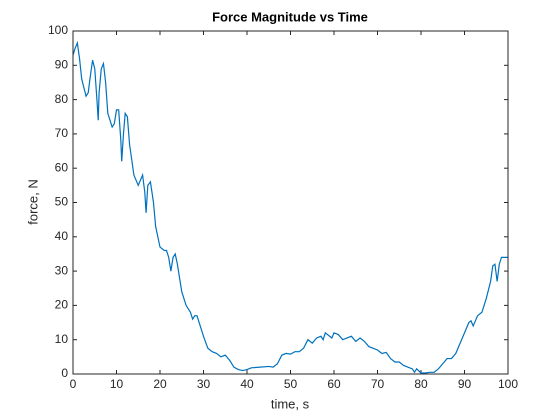 The width and height of the screenshot is (560, 420). What do you see at coordinates (62, 202) in the screenshot?
I see `y-tick-label: 50` at bounding box center [62, 202].